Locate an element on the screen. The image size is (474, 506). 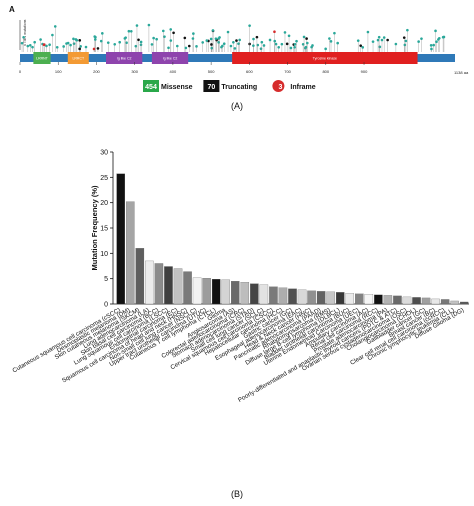
y-tick-label: 30 is located at coordinates (104, 153).